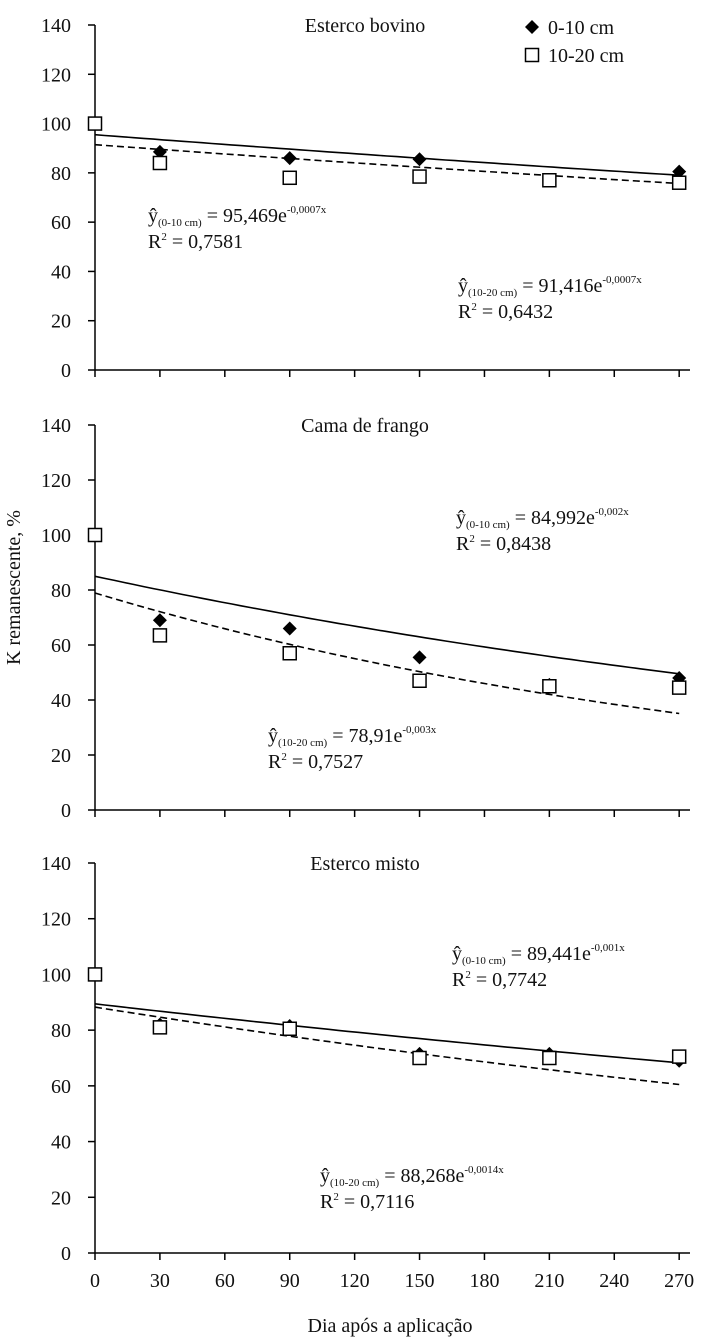  Describe the element at coordinates (420, 1281) in the screenshot. I see `x-tick-label: 150` at that location.